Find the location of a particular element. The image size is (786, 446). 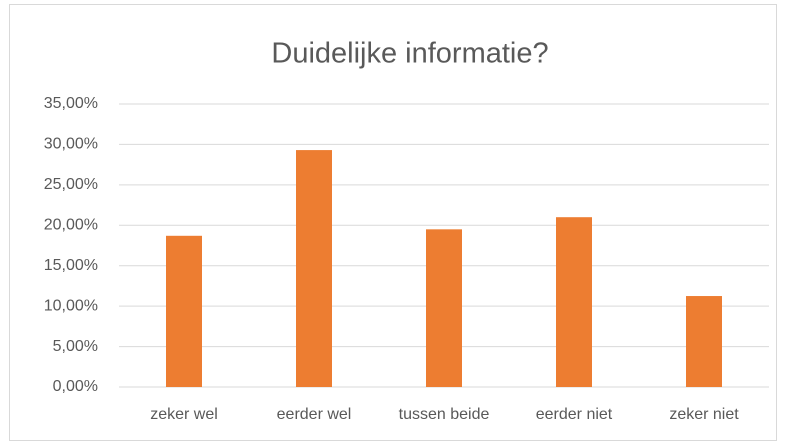

y-tick-label: 20,00% is located at coordinates (71, 225).